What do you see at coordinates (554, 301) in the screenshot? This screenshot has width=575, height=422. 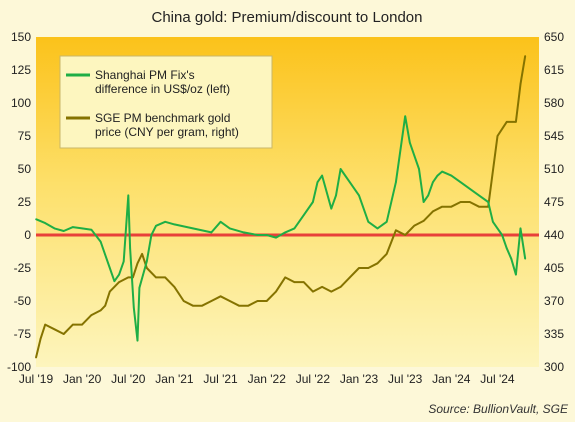 I see `right-tick-label: 370` at bounding box center [554, 301].